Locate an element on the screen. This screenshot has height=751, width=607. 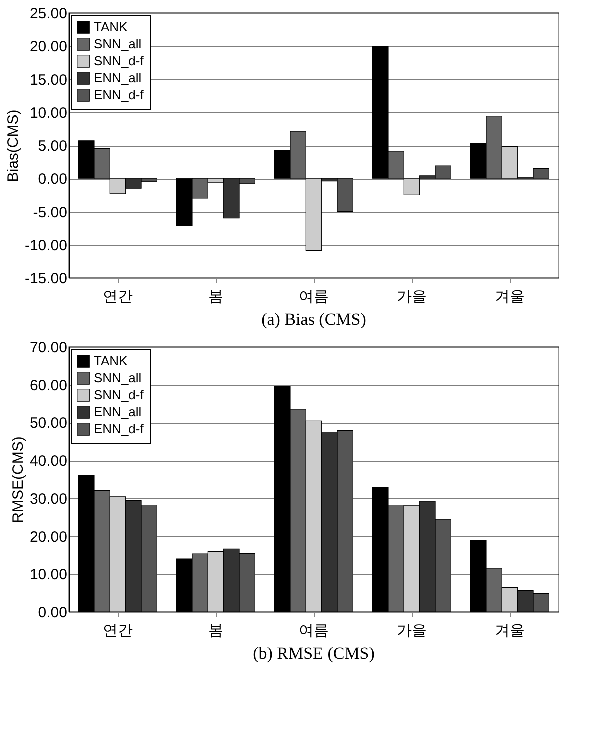
y-tick-label: -15.00 is located at coordinates (46, 279).